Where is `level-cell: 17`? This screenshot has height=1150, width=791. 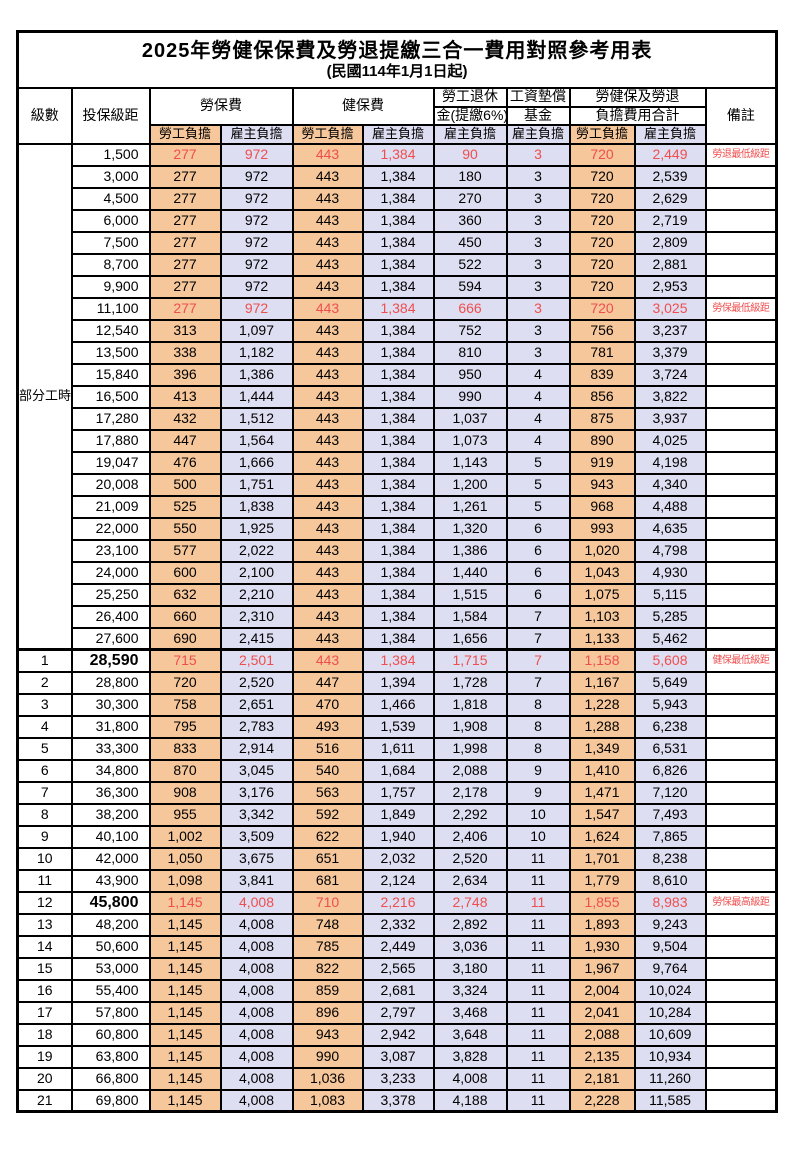
level-cell: 17 is located at coordinates (44, 1012).